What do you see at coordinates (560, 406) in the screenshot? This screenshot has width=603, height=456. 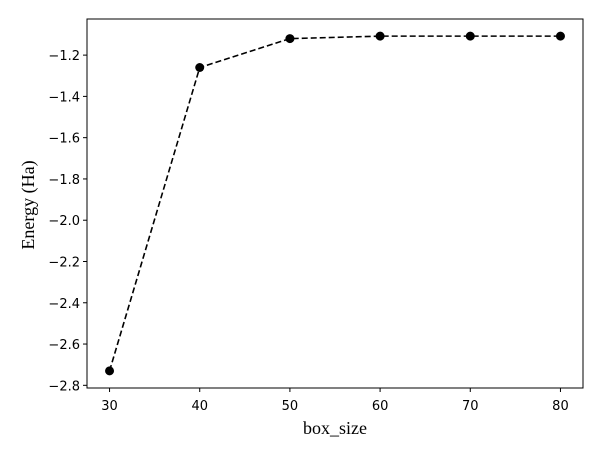 I see `x-tick-label: 80` at bounding box center [560, 406].